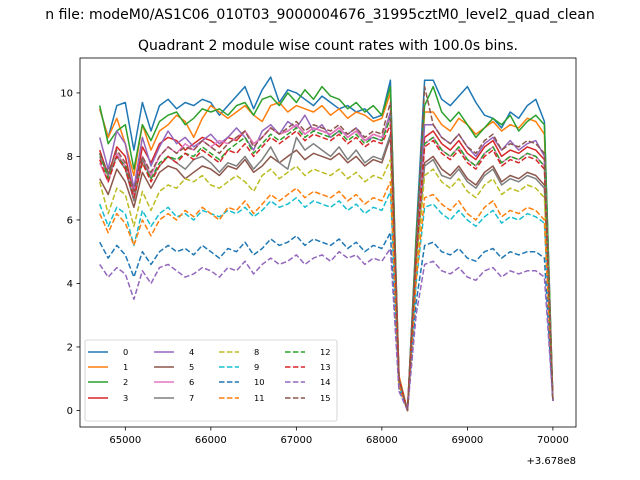 This screenshot has height=480, width=640. What do you see at coordinates (325, 382) in the screenshot?
I see `legend-label-14: 14` at bounding box center [325, 382].